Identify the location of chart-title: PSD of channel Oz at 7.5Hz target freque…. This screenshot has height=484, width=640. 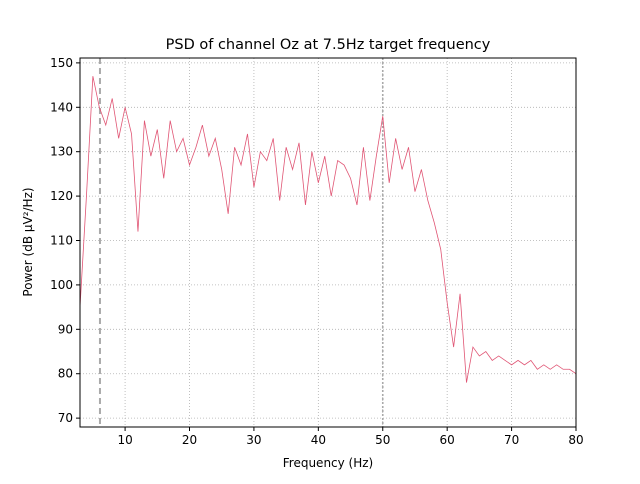
(328, 45).